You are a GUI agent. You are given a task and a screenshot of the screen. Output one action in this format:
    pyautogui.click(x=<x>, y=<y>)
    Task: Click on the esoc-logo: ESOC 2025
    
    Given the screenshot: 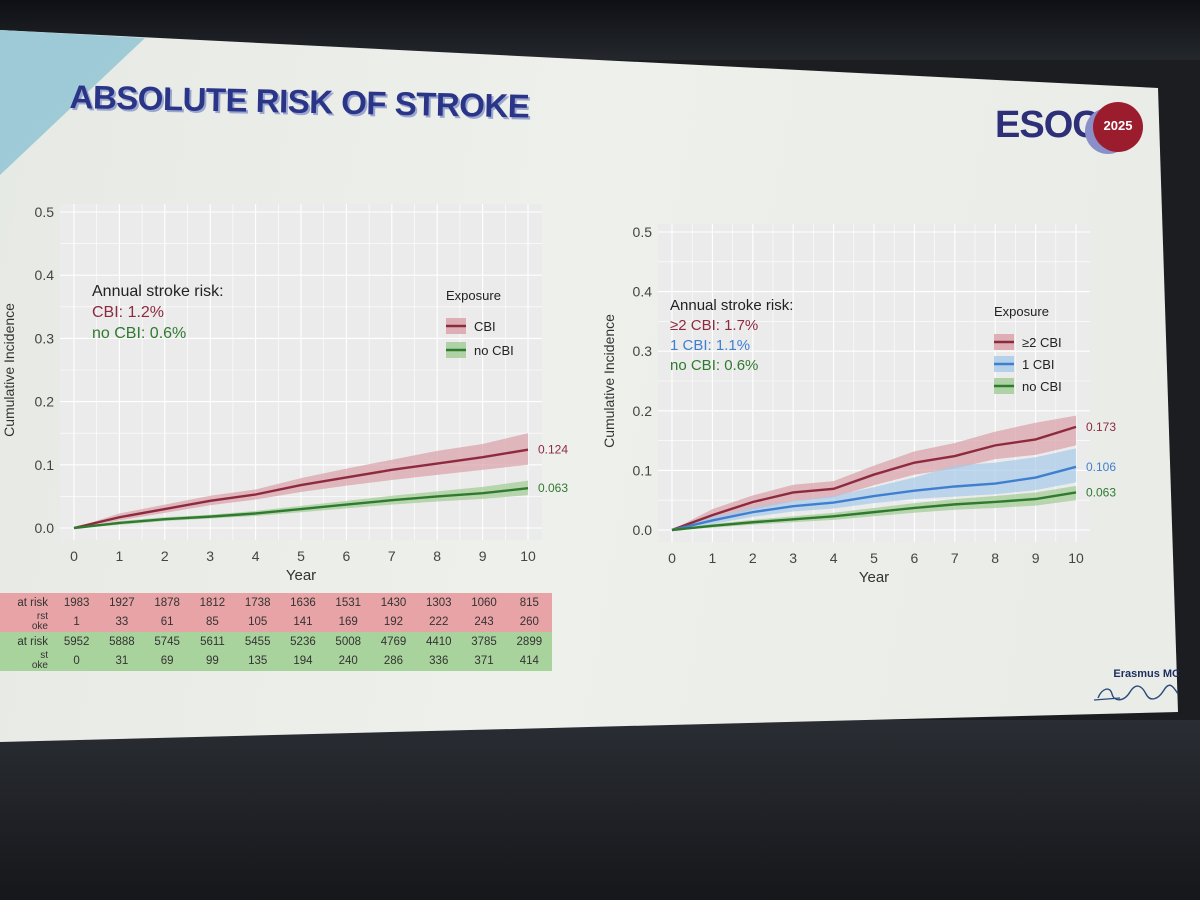 What is the action you would take?
    pyautogui.click(x=1075, y=128)
    